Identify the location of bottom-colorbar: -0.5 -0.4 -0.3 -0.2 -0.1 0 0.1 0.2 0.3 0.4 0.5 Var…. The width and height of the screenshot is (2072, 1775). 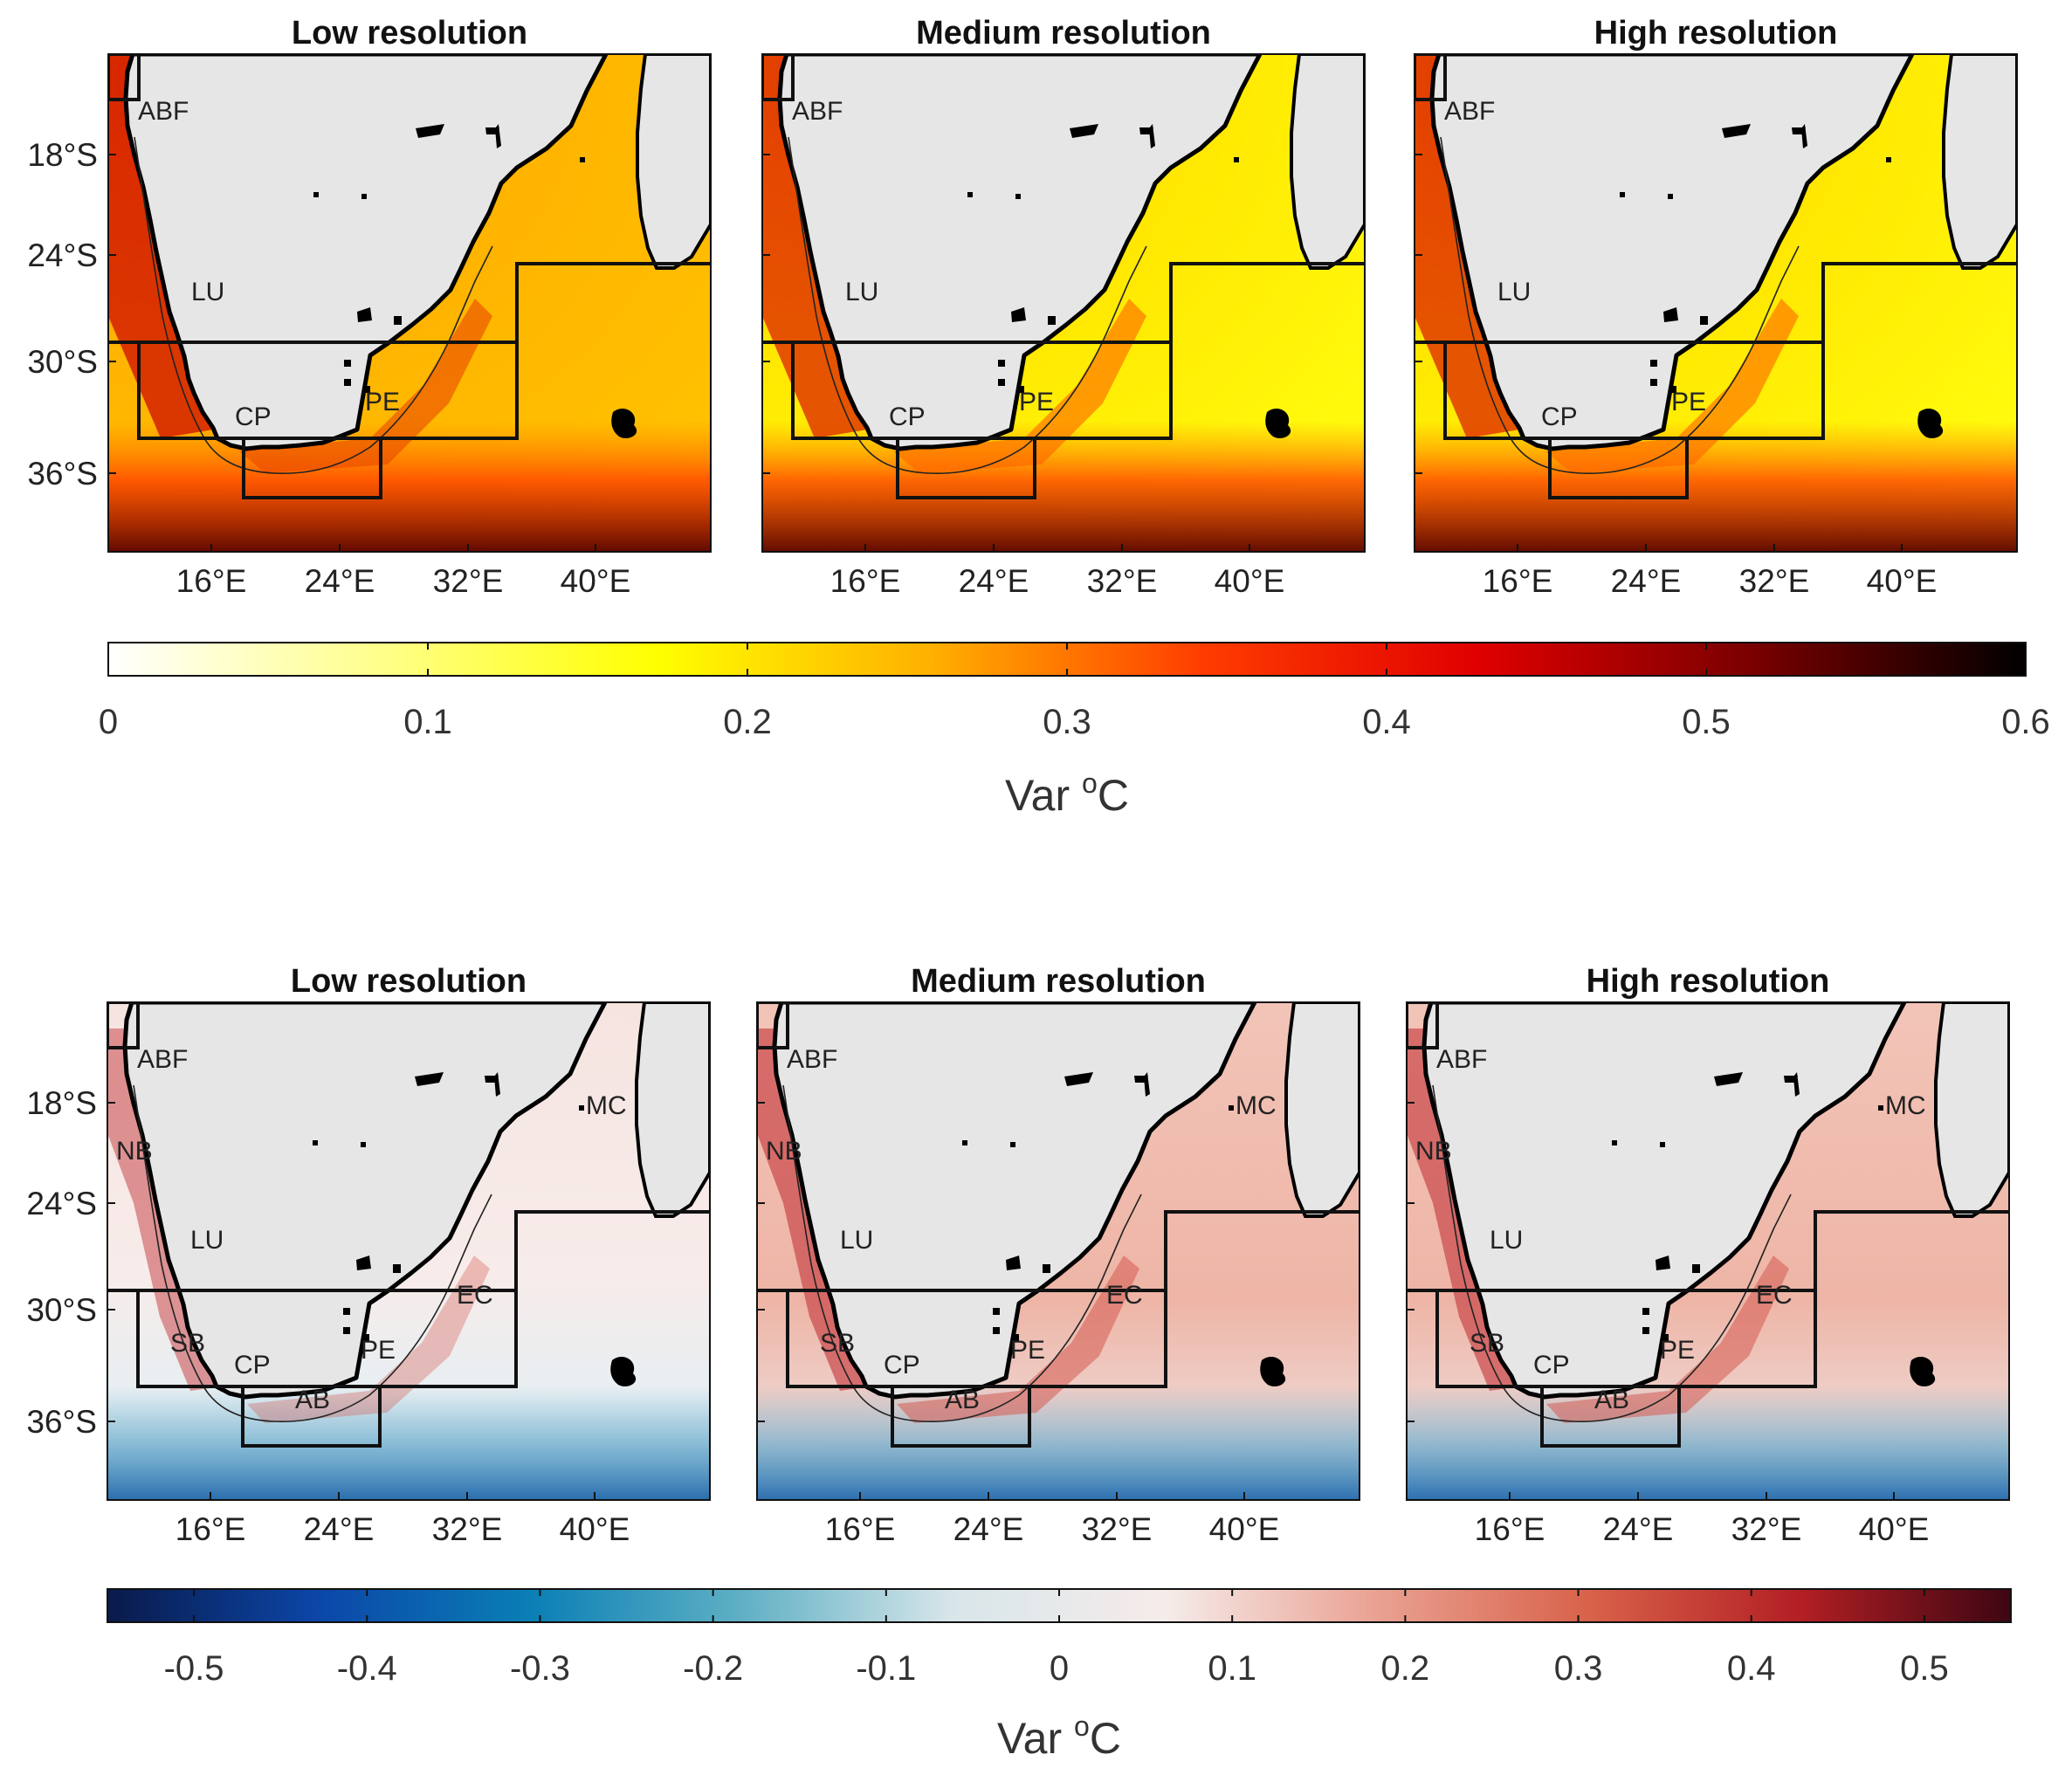
(1059, 1675).